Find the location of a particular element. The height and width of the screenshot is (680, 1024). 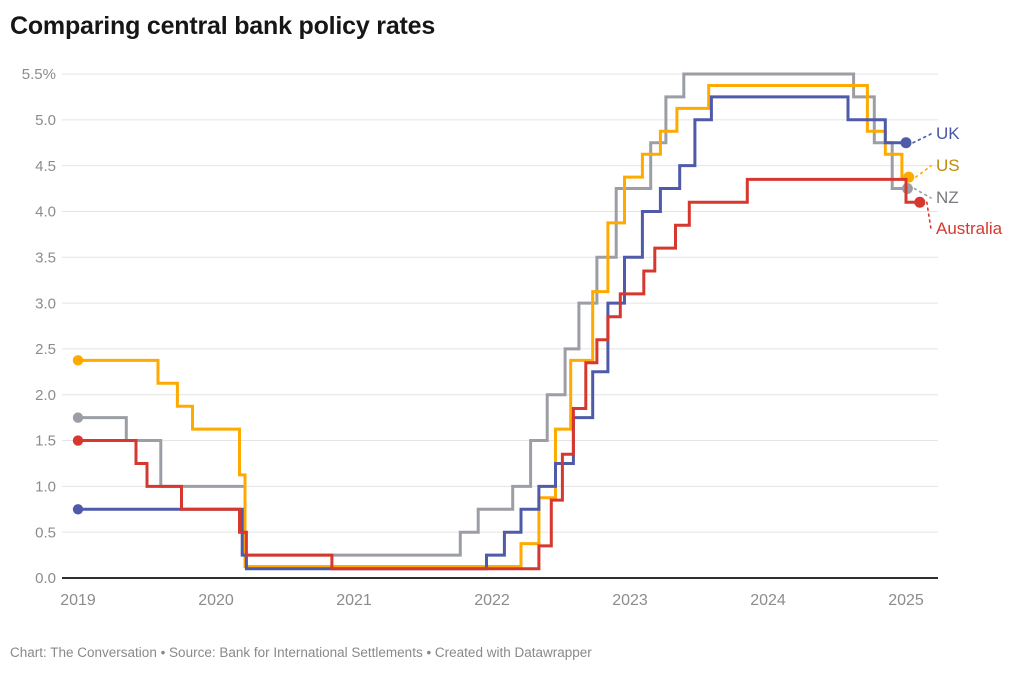

y-tick-label: 0.5 is located at coordinates (45, 532).